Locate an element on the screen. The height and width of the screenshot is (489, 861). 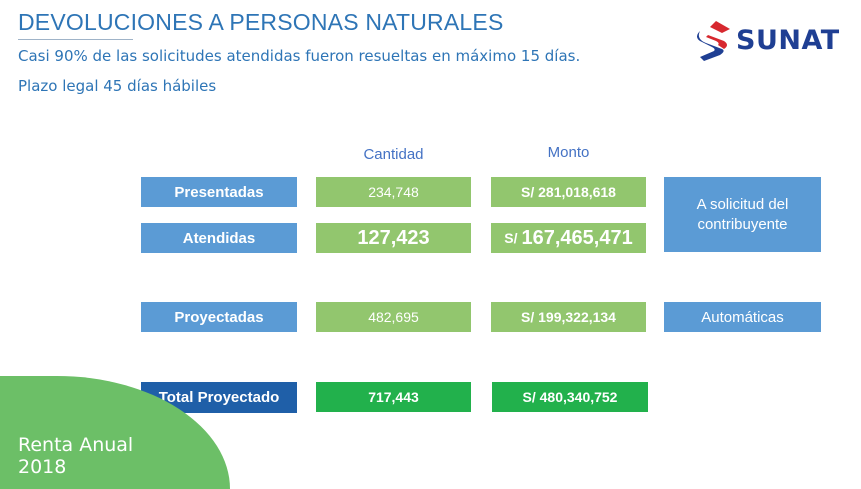
subtitle-legal-term: Plazo legal 45 días hábiles is located at coordinates (117, 86).